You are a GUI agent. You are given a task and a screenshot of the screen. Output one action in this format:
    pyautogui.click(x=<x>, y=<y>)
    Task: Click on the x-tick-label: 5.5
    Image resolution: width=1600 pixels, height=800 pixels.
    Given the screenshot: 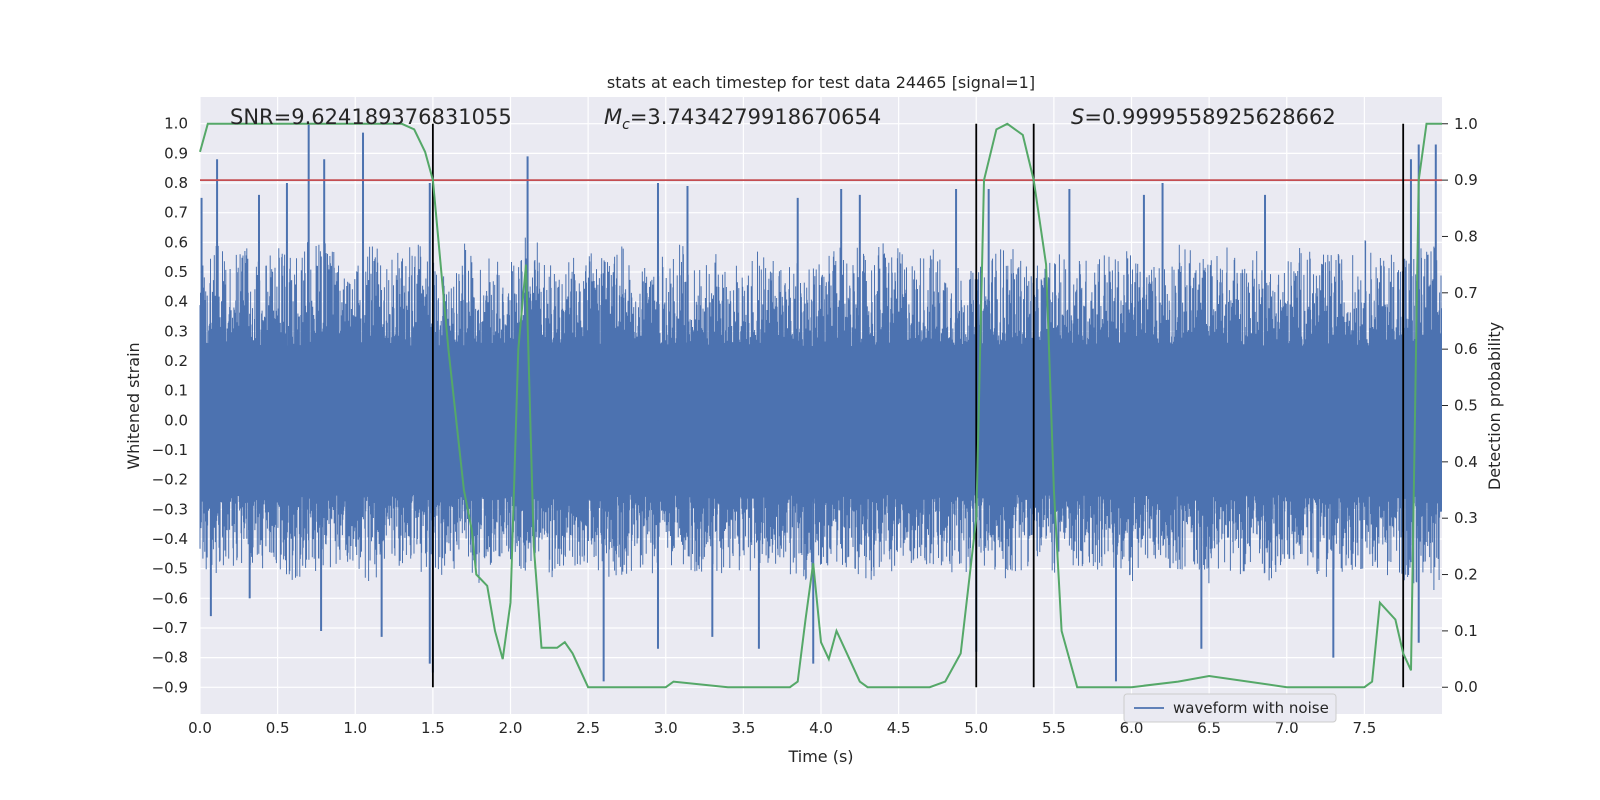 What is the action you would take?
    pyautogui.click(x=1054, y=728)
    